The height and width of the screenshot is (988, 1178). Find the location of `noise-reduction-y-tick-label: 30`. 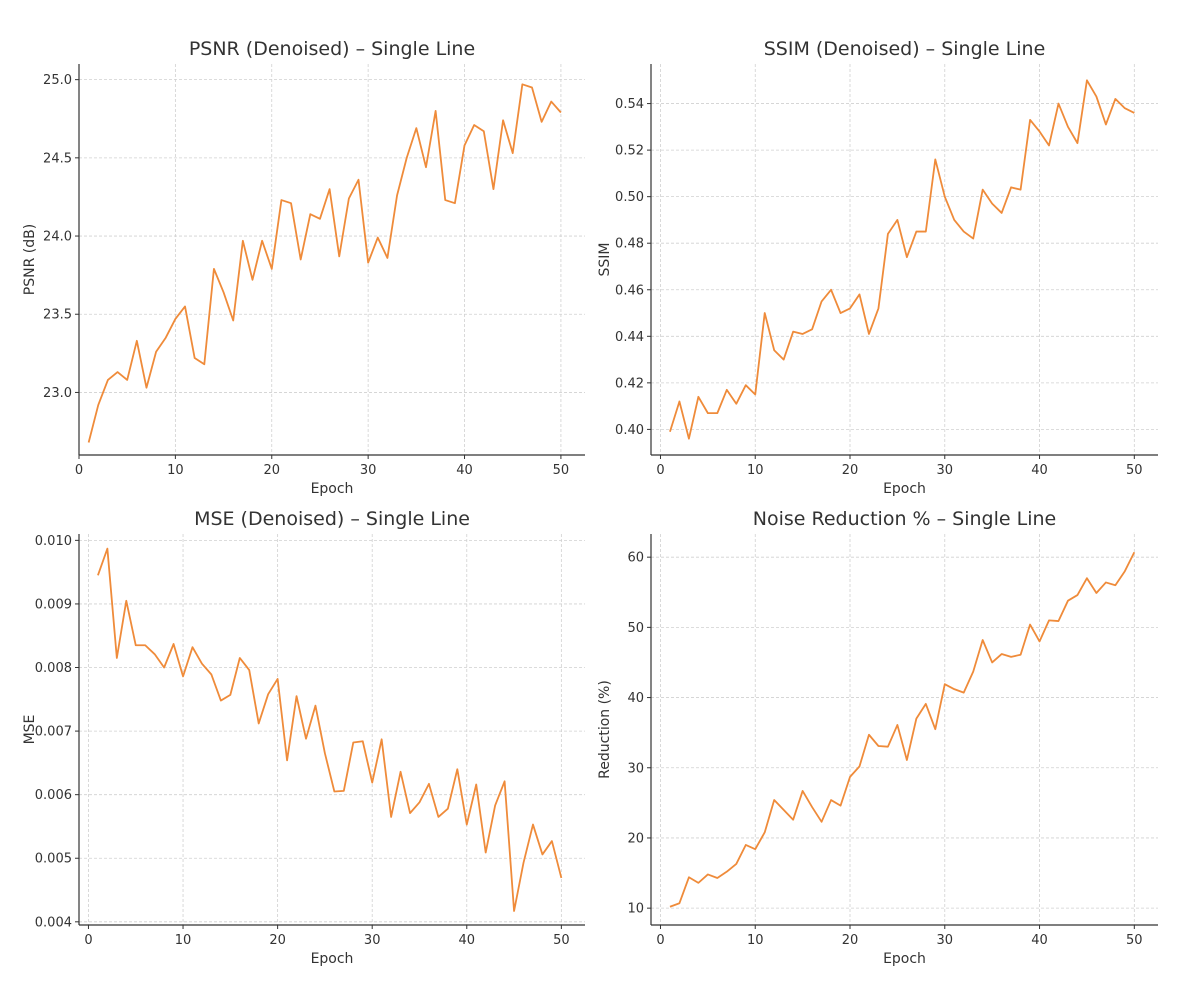

noise-reduction-y-tick-label: 30 is located at coordinates (635, 768).